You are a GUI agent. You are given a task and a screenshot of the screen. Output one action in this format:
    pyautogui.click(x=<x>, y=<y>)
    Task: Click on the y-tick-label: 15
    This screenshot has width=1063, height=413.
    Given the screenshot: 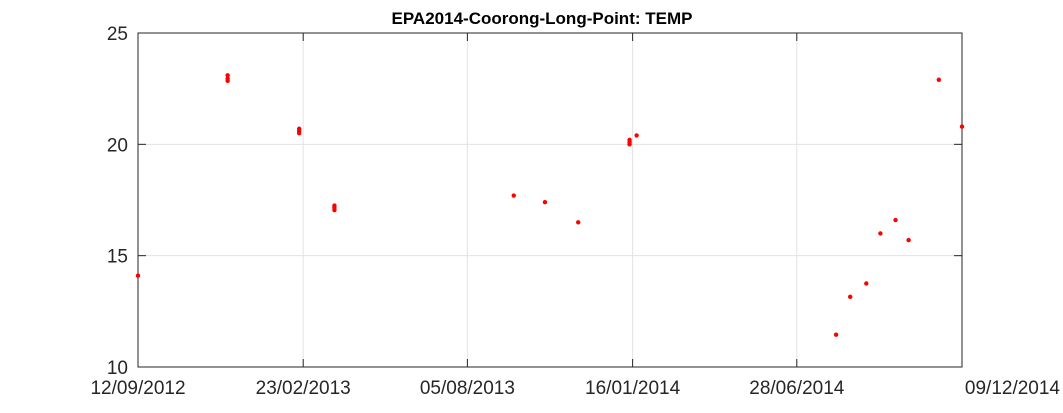 What is the action you would take?
    pyautogui.click(x=117, y=257)
    